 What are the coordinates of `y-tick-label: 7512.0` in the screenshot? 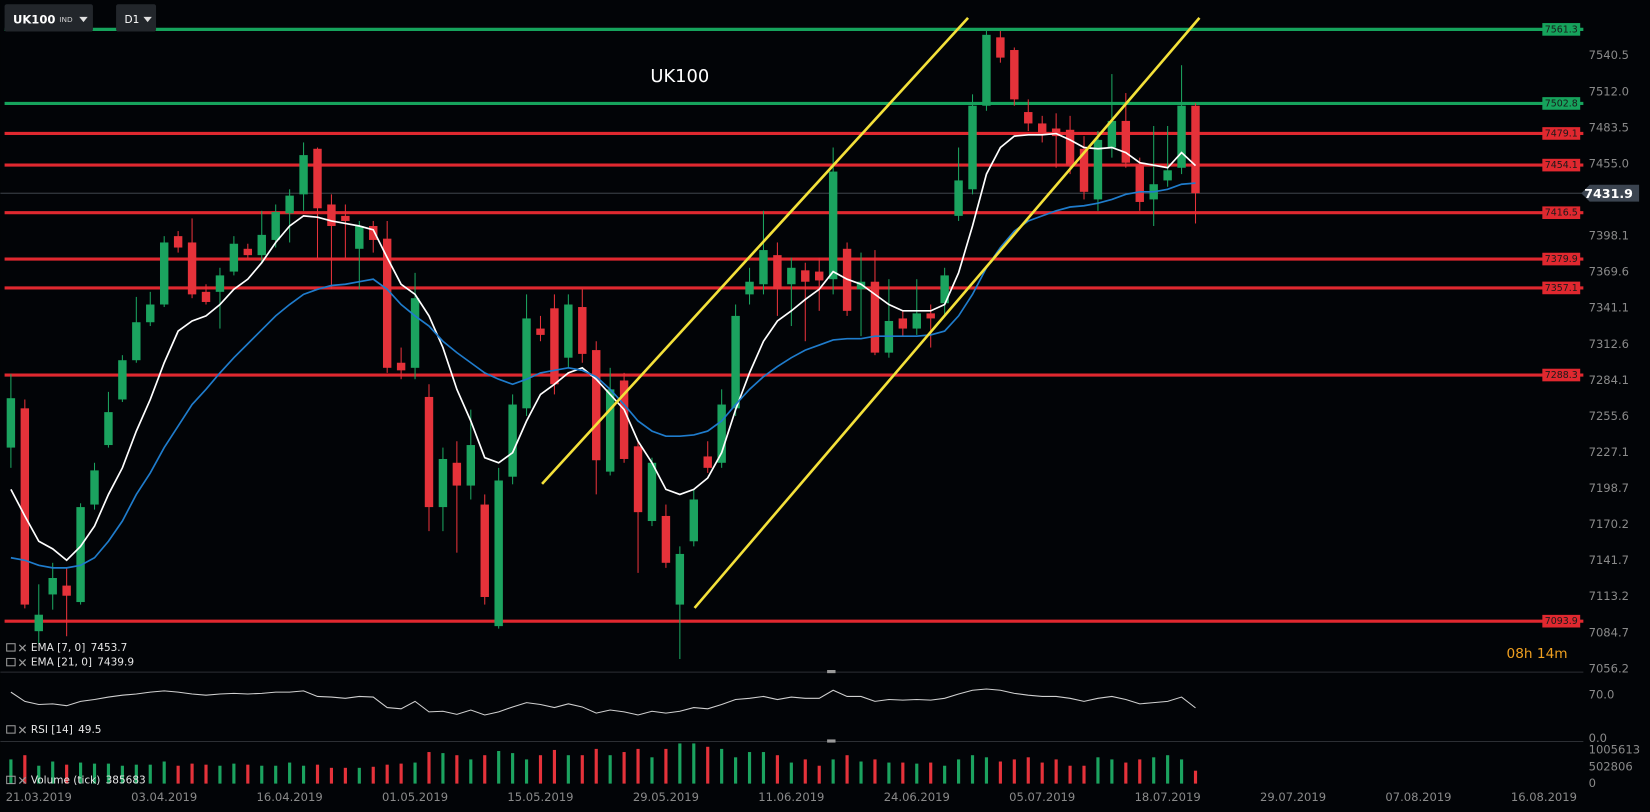 It's located at (1609, 91).